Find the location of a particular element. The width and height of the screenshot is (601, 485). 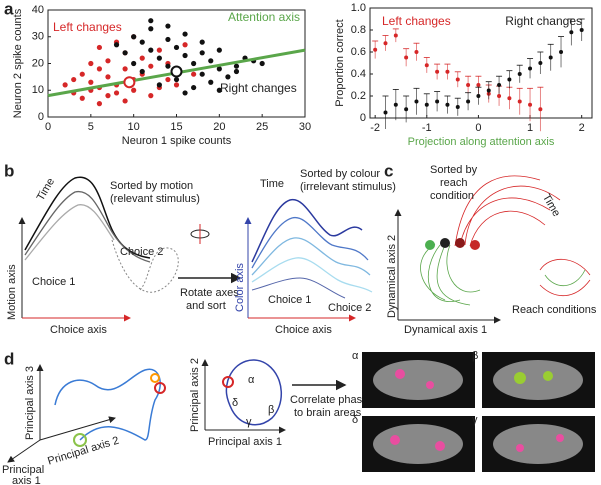

x-tick-label: -2 is located at coordinates (375, 128).